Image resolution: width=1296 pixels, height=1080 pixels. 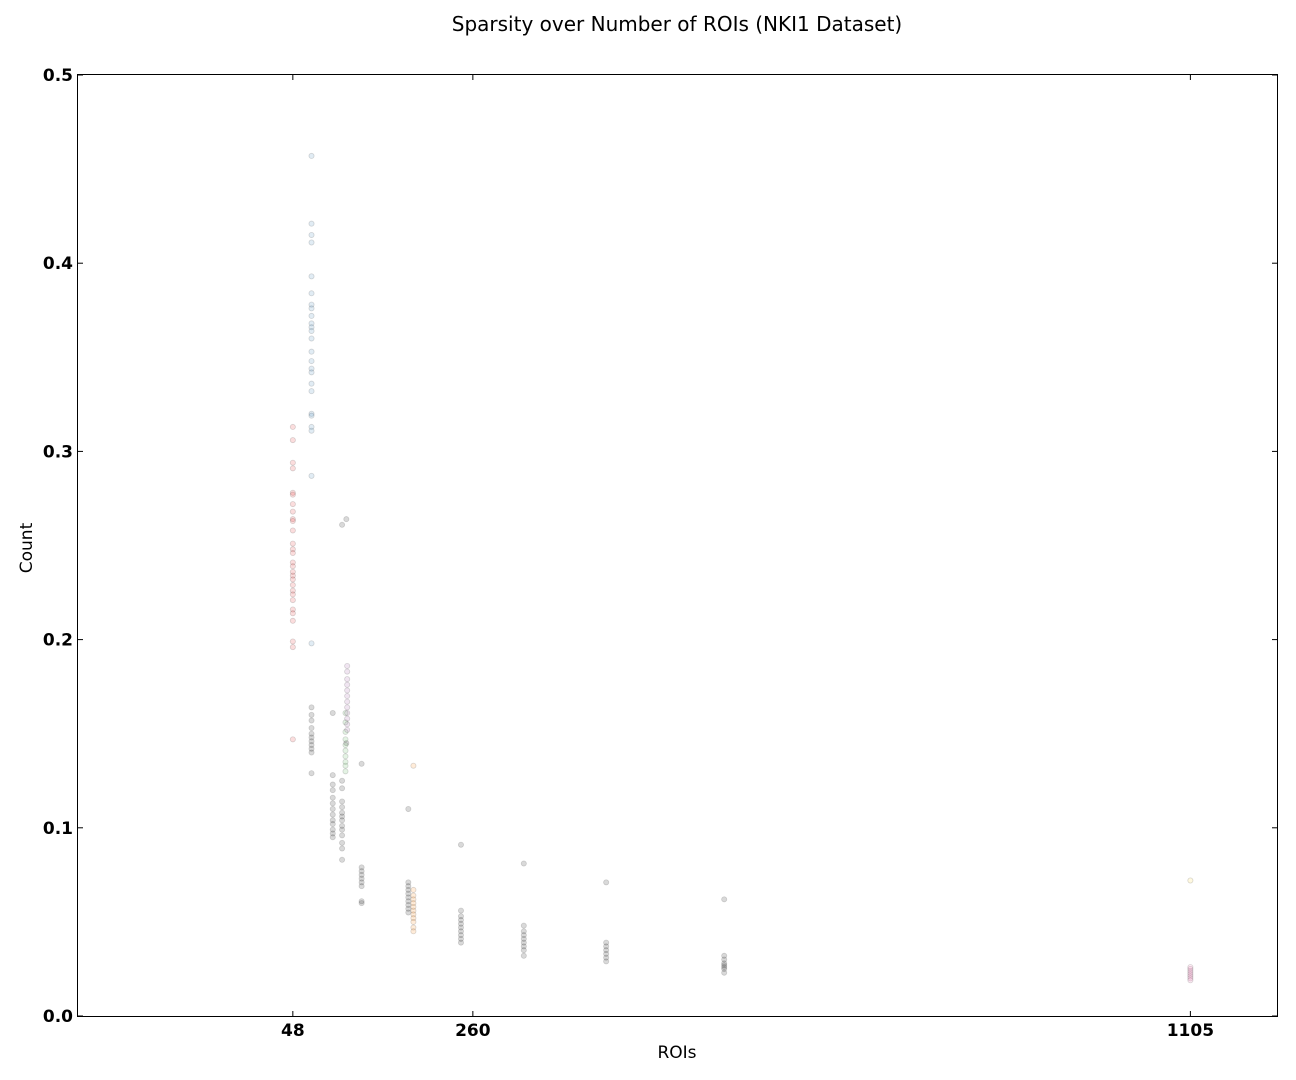 What do you see at coordinates (58, 264) in the screenshot?
I see `y-tick-label: 0.4` at bounding box center [58, 264].